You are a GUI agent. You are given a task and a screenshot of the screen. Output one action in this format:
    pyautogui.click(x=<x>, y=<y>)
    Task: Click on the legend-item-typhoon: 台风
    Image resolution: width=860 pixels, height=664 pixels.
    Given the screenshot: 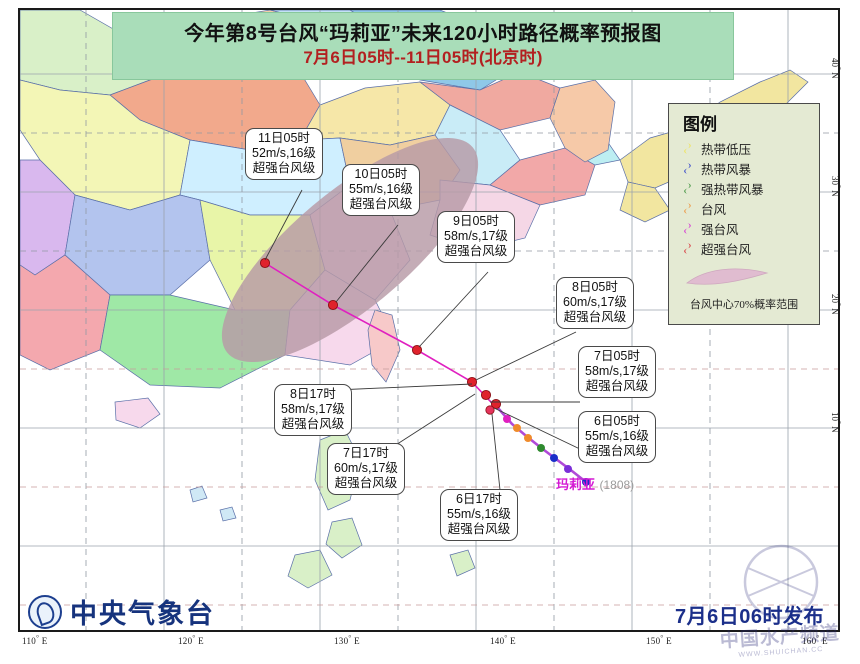 What is the action you would take?
    pyautogui.click(x=750, y=208)
    